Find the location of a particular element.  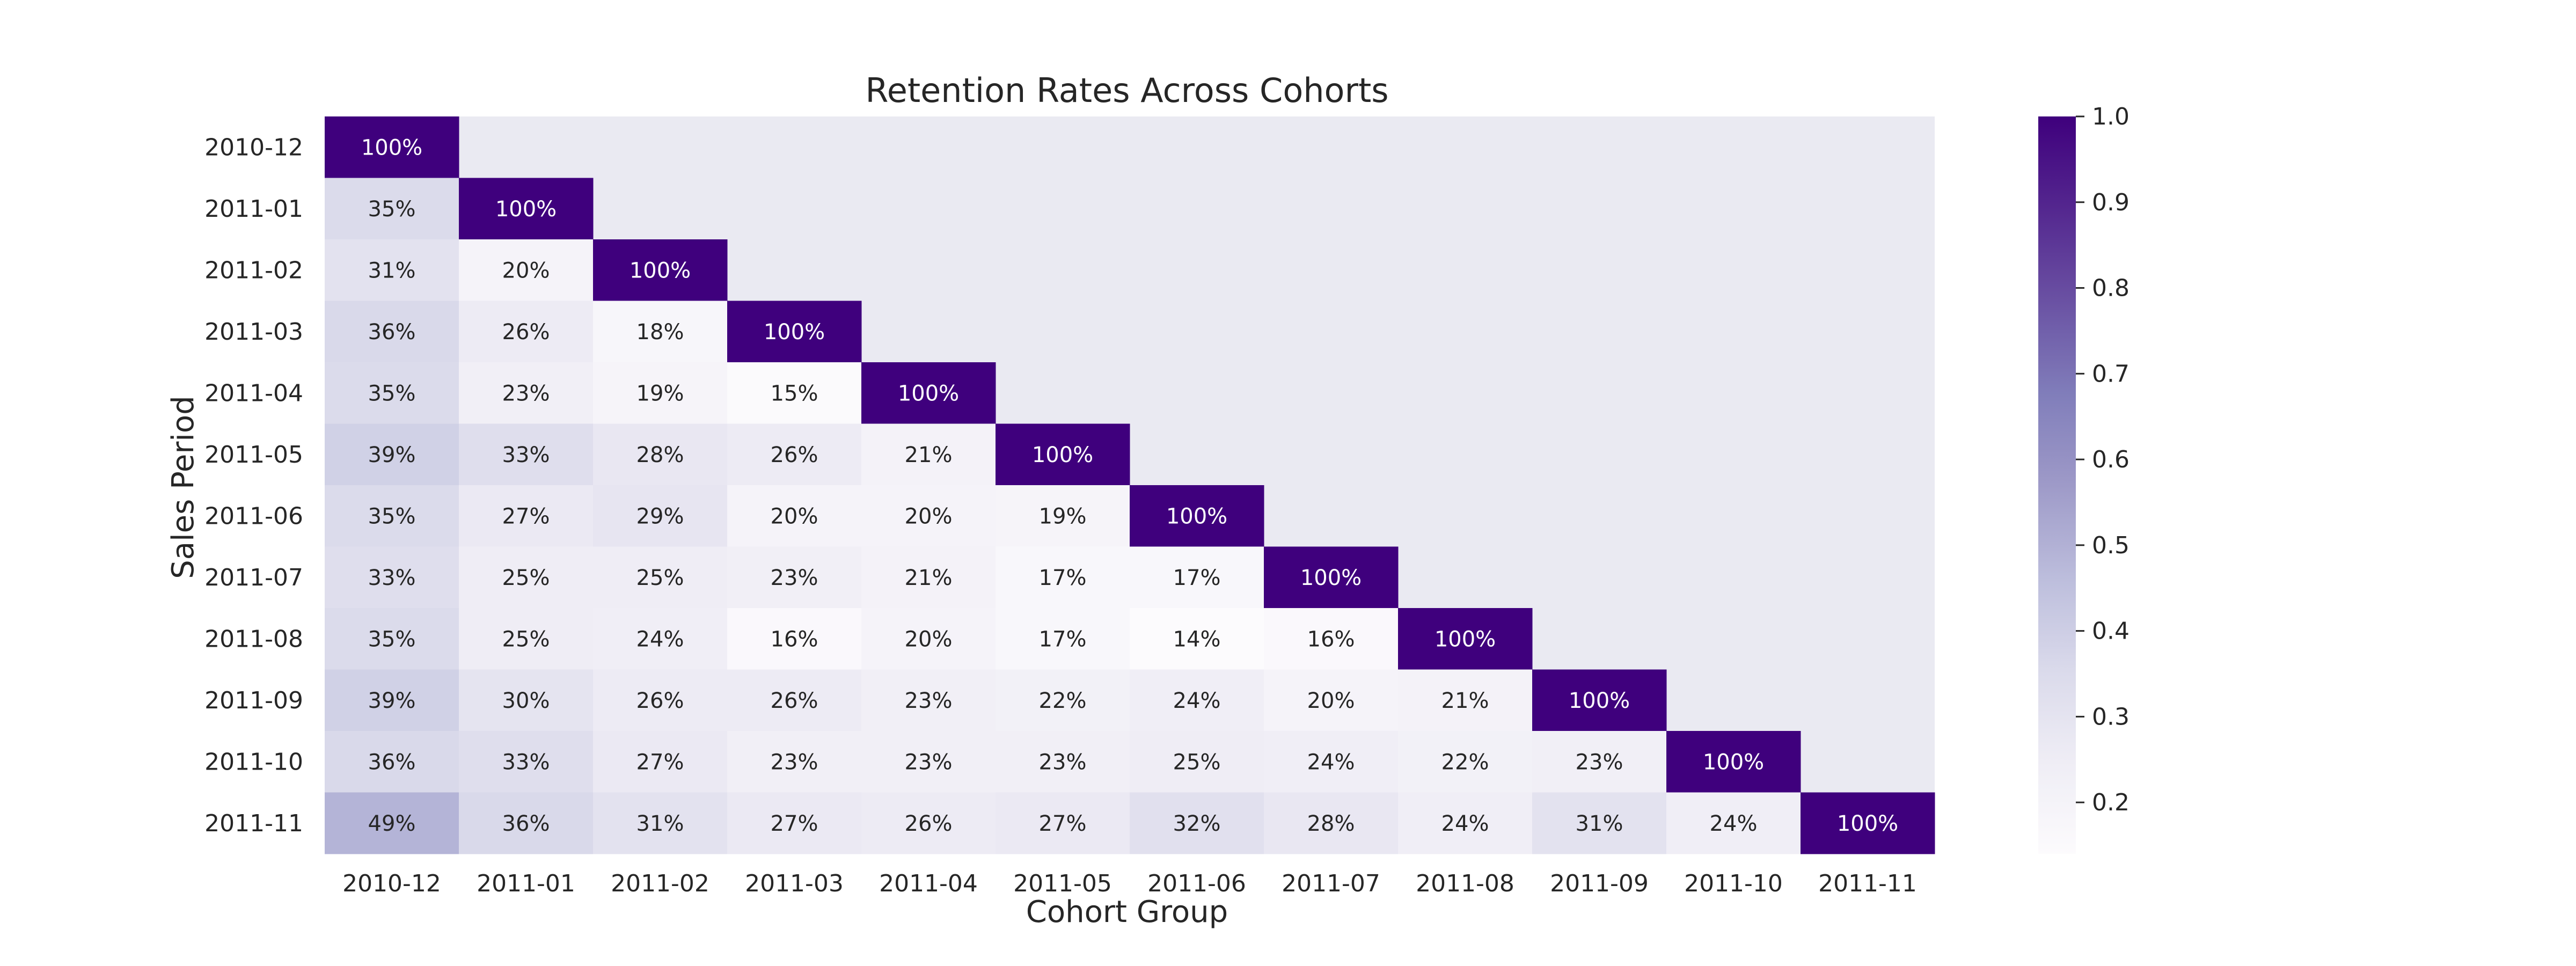

y-tick-label: 2011-08 is located at coordinates (253, 639).